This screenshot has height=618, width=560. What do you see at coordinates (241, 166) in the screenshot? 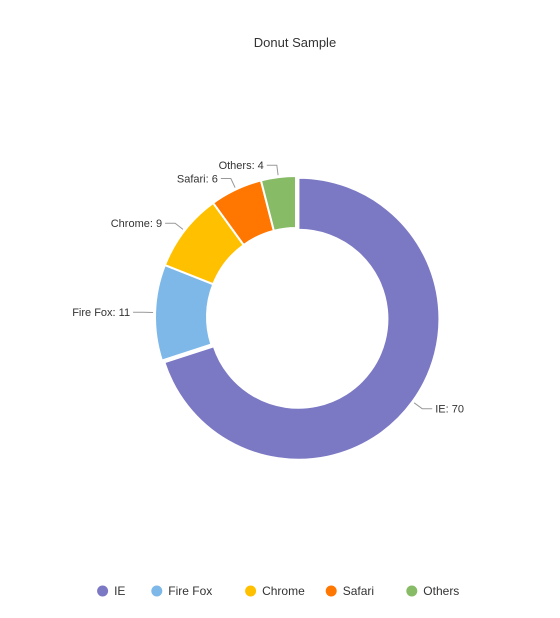
I see `slice-label-others: Others: 4` at bounding box center [241, 166].